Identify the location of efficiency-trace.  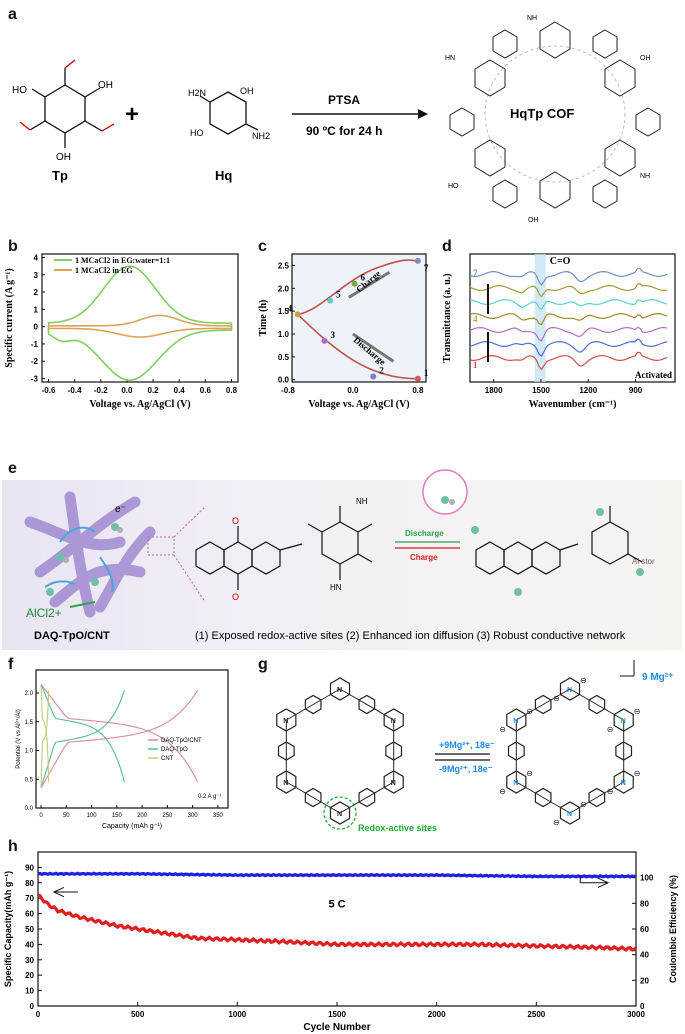
(337, 875).